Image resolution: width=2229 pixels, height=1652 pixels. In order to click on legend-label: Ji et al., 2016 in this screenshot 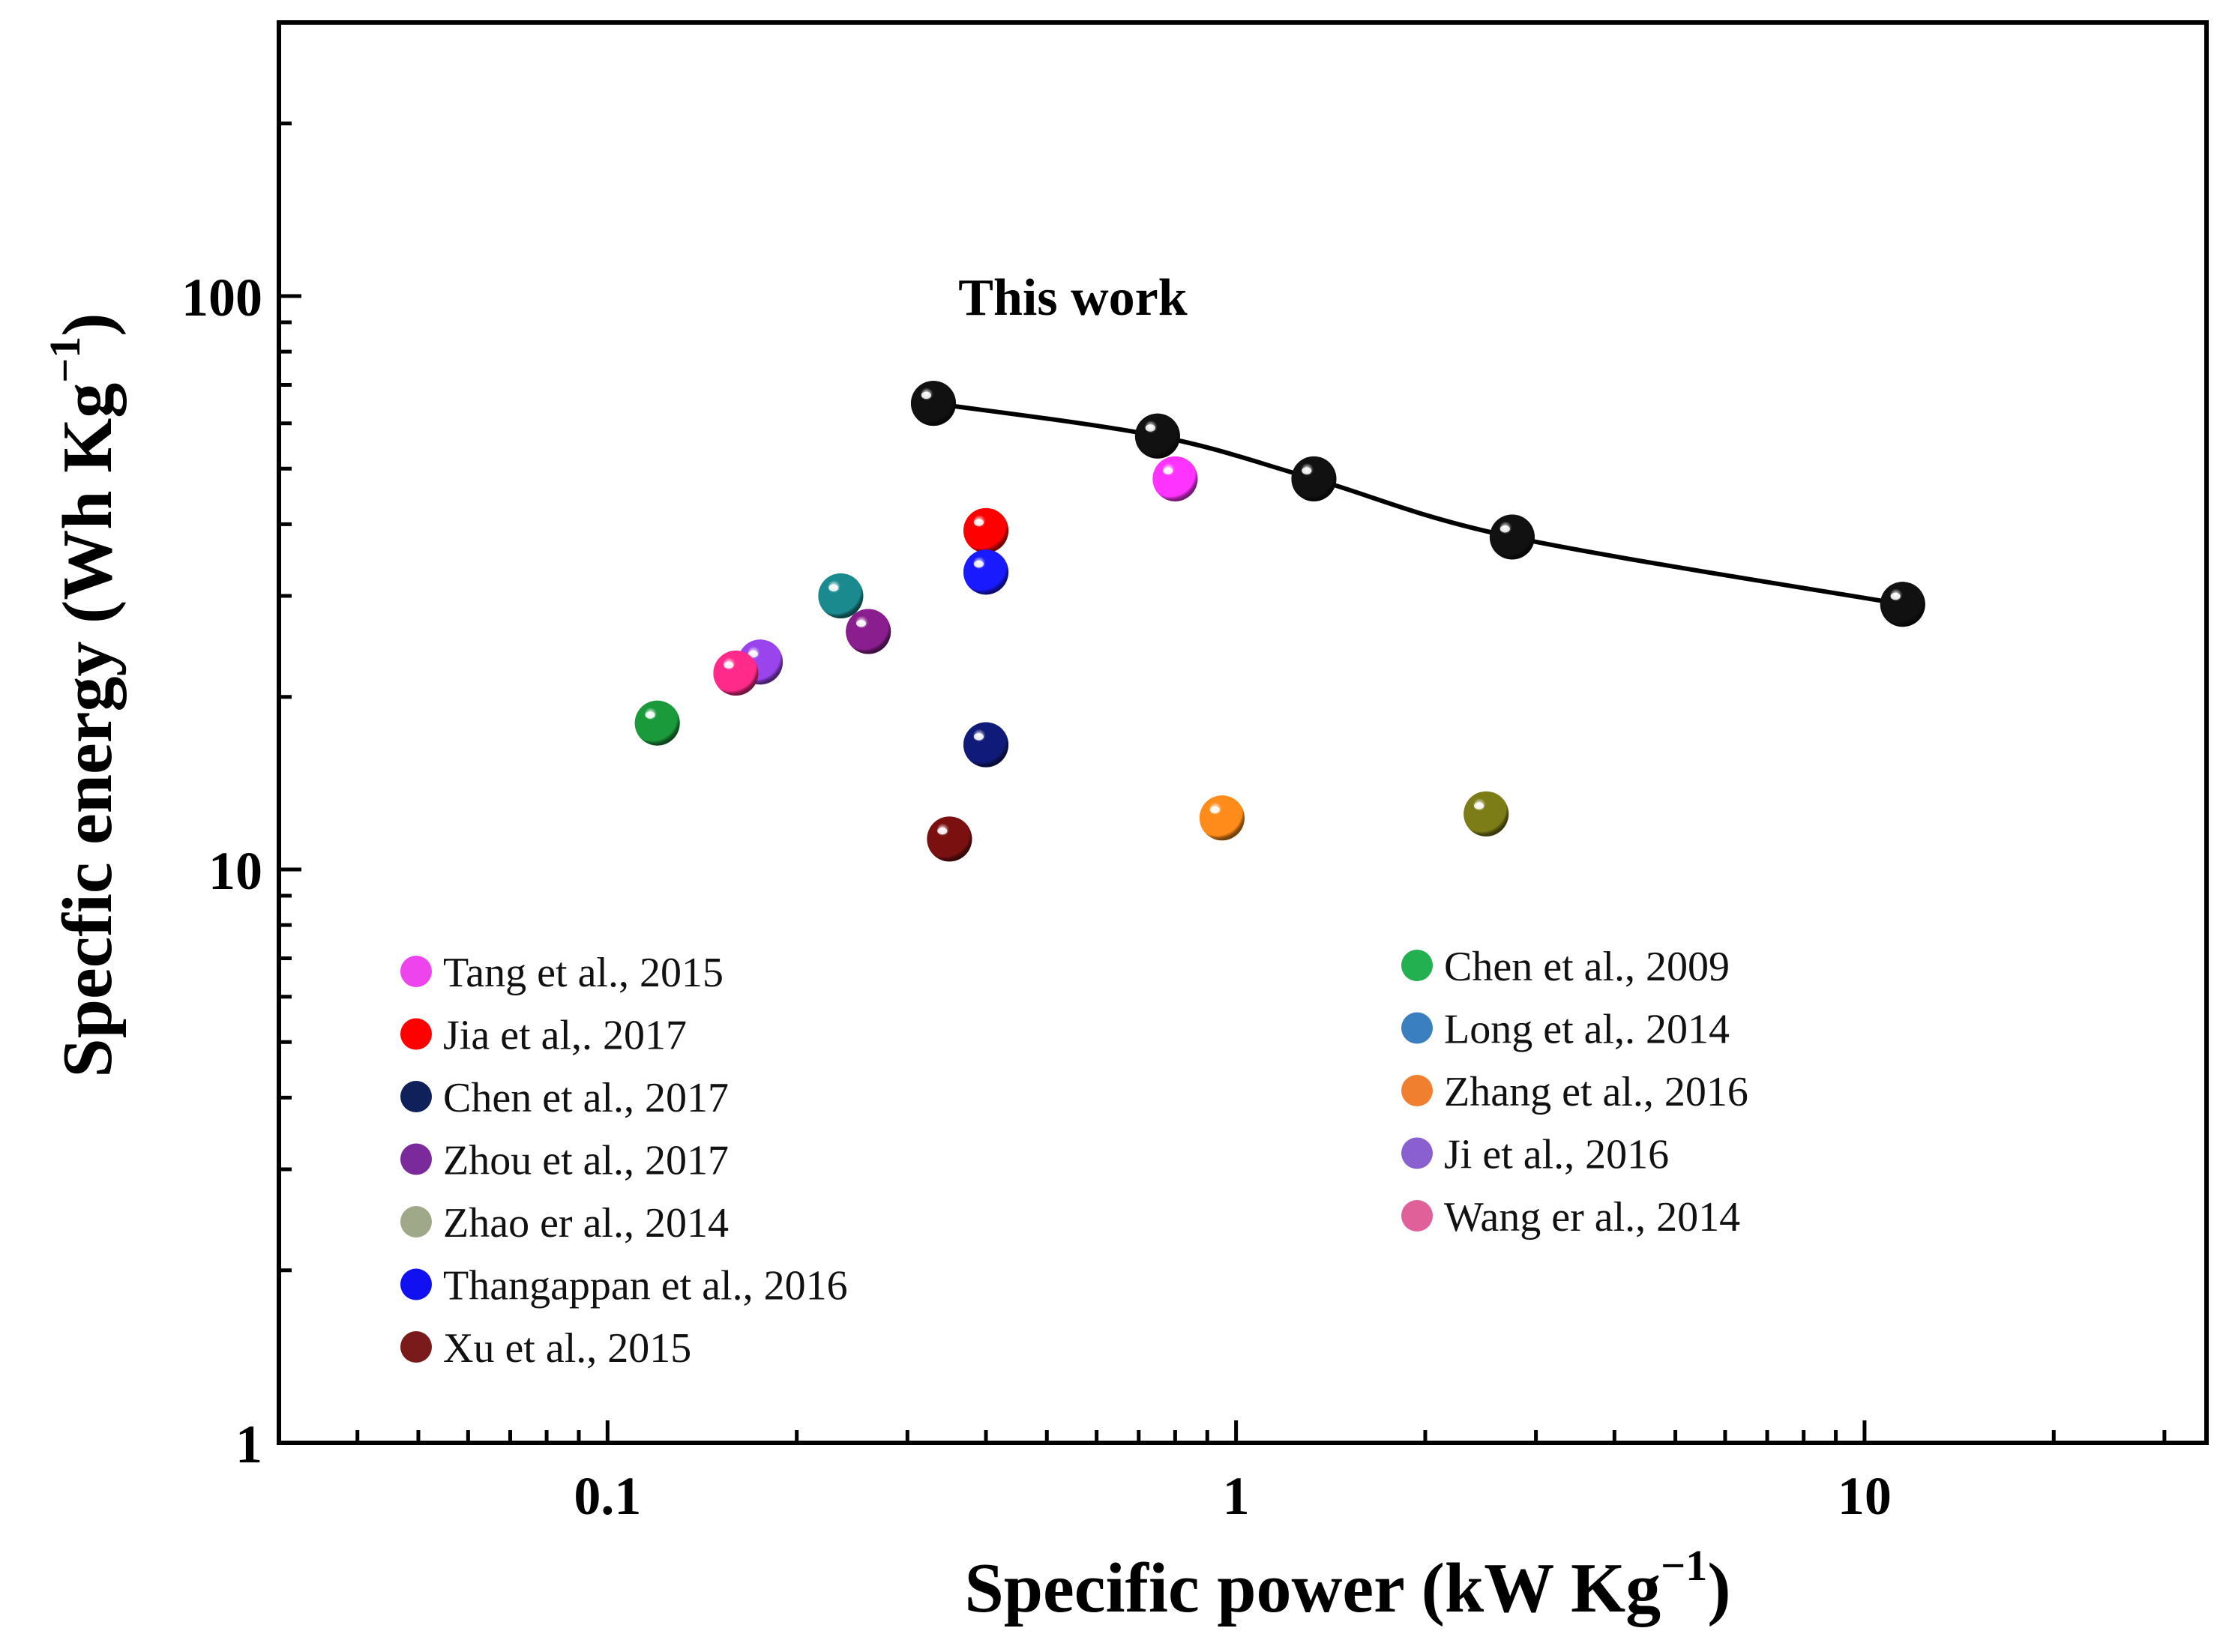, I will do `click(1556, 1155)`.